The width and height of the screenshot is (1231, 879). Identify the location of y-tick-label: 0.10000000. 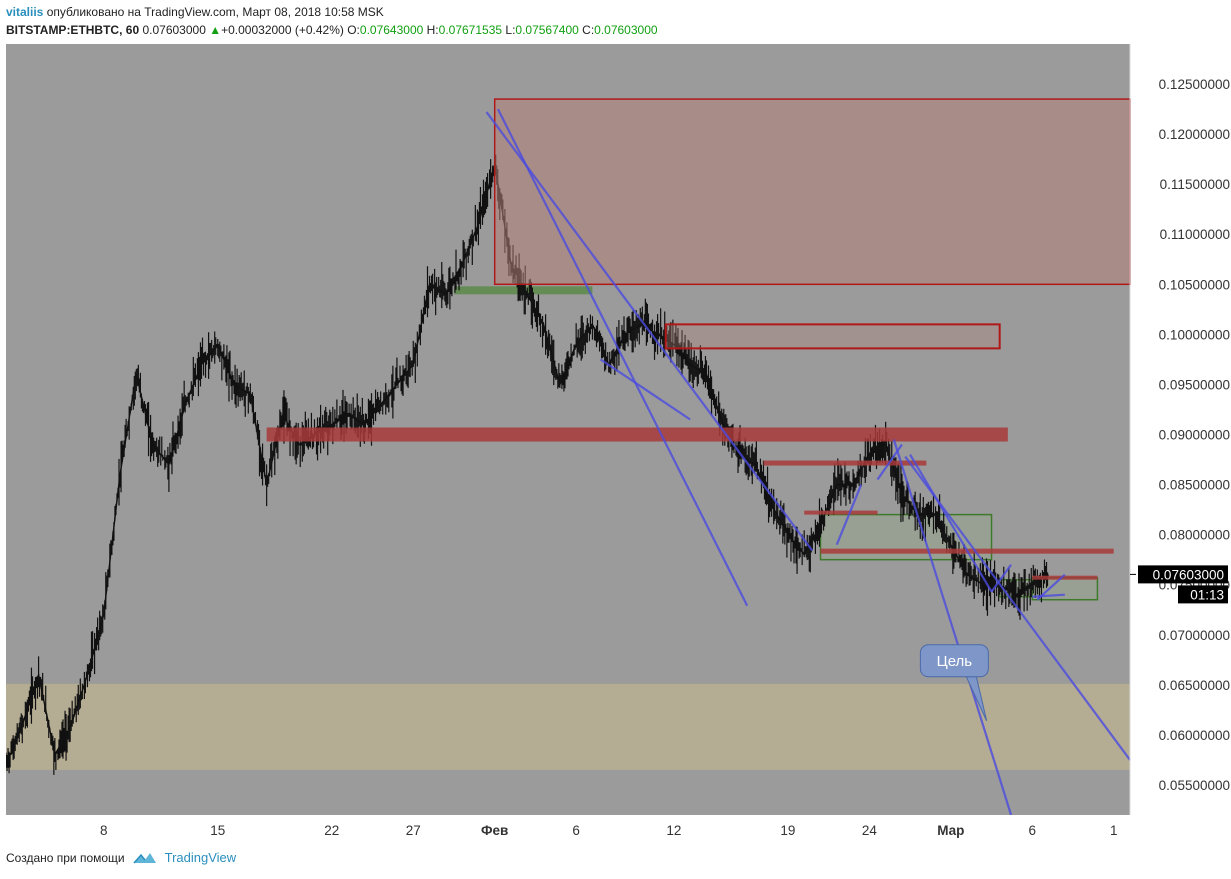
(1194, 334).